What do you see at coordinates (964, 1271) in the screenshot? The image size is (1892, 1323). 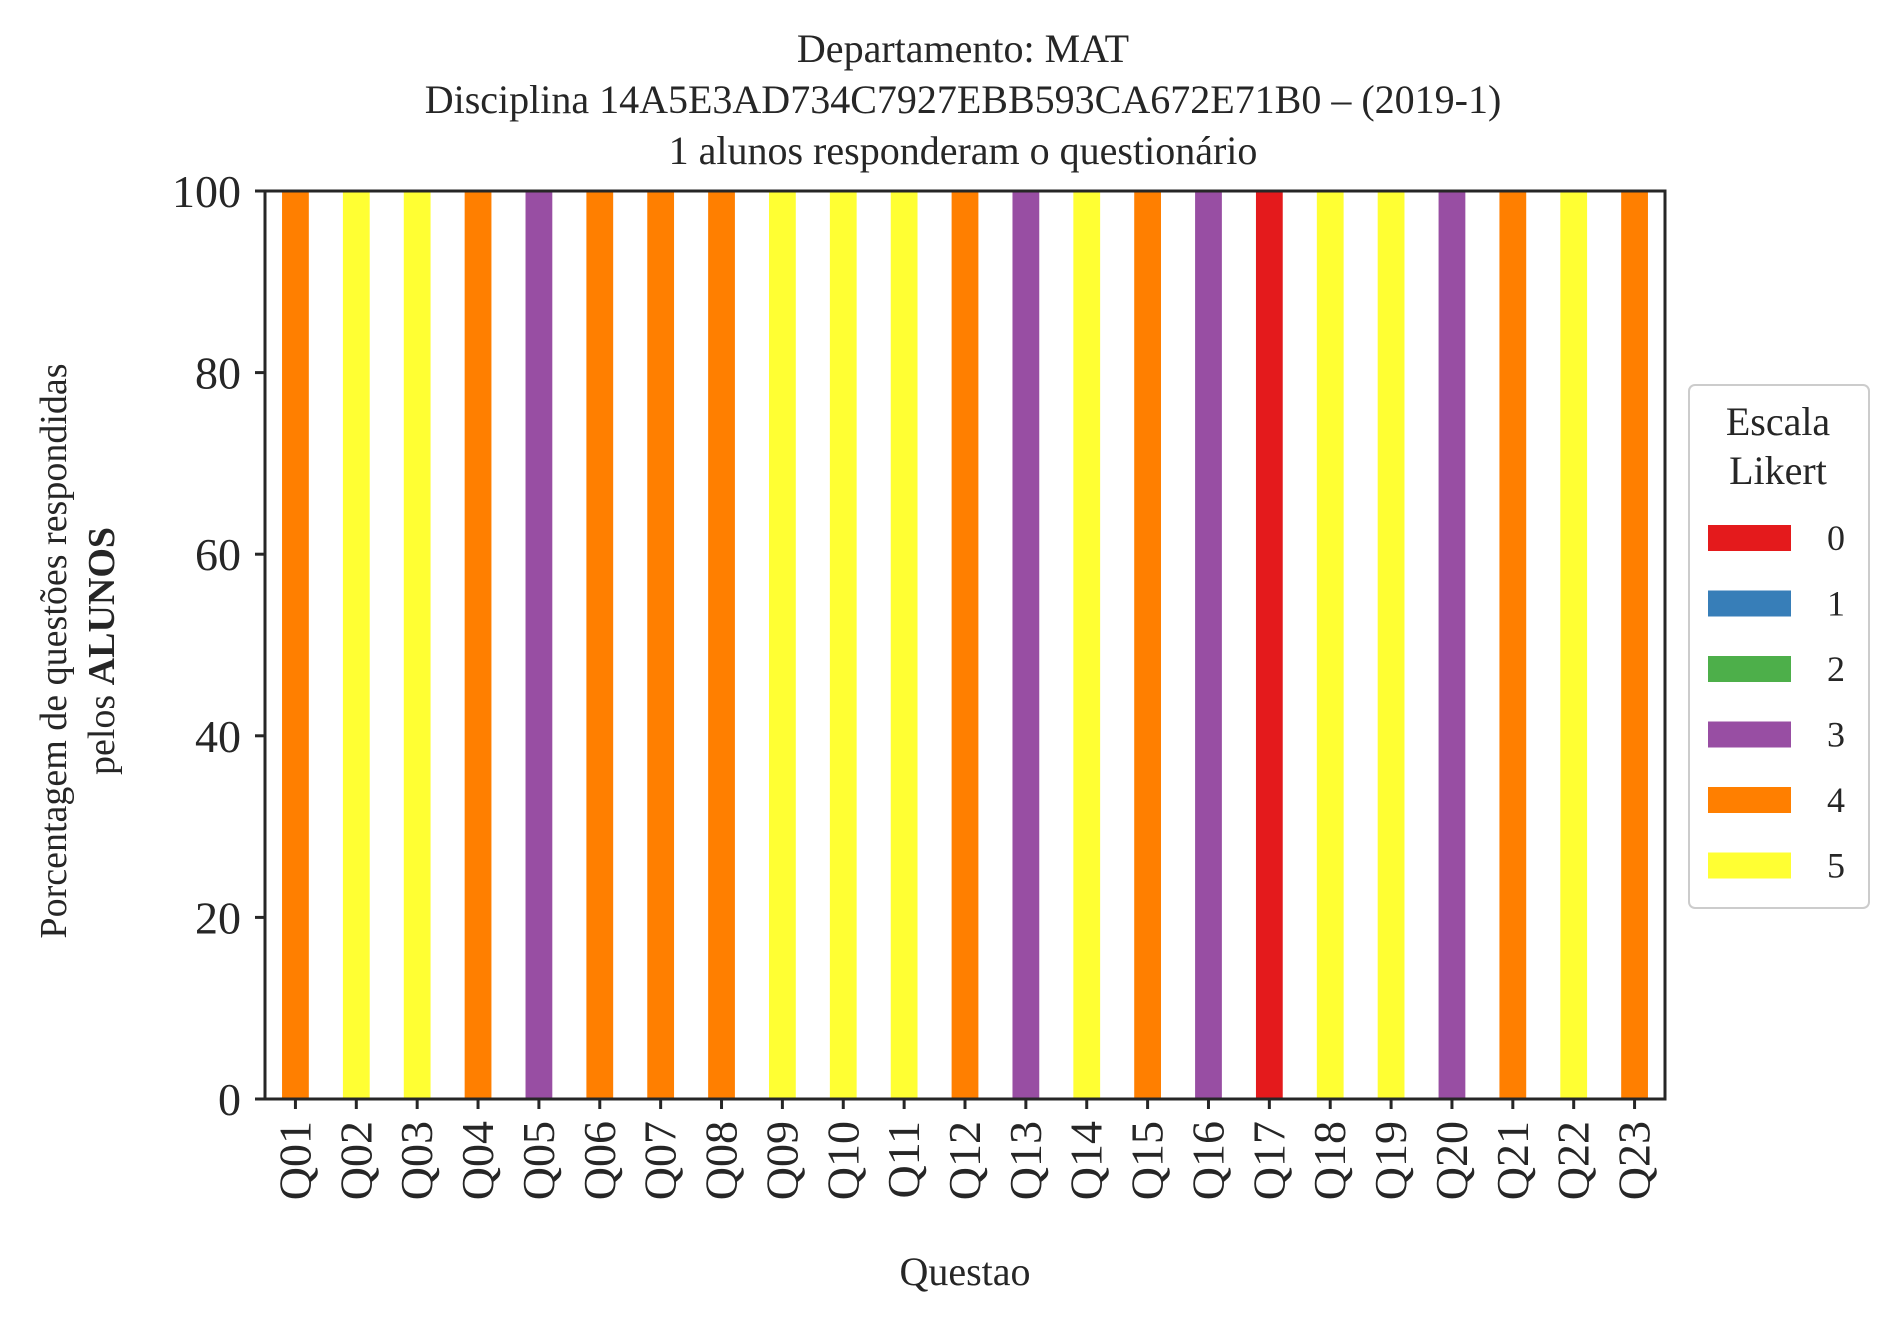 I see `x-axis-label: Questao` at bounding box center [964, 1271].